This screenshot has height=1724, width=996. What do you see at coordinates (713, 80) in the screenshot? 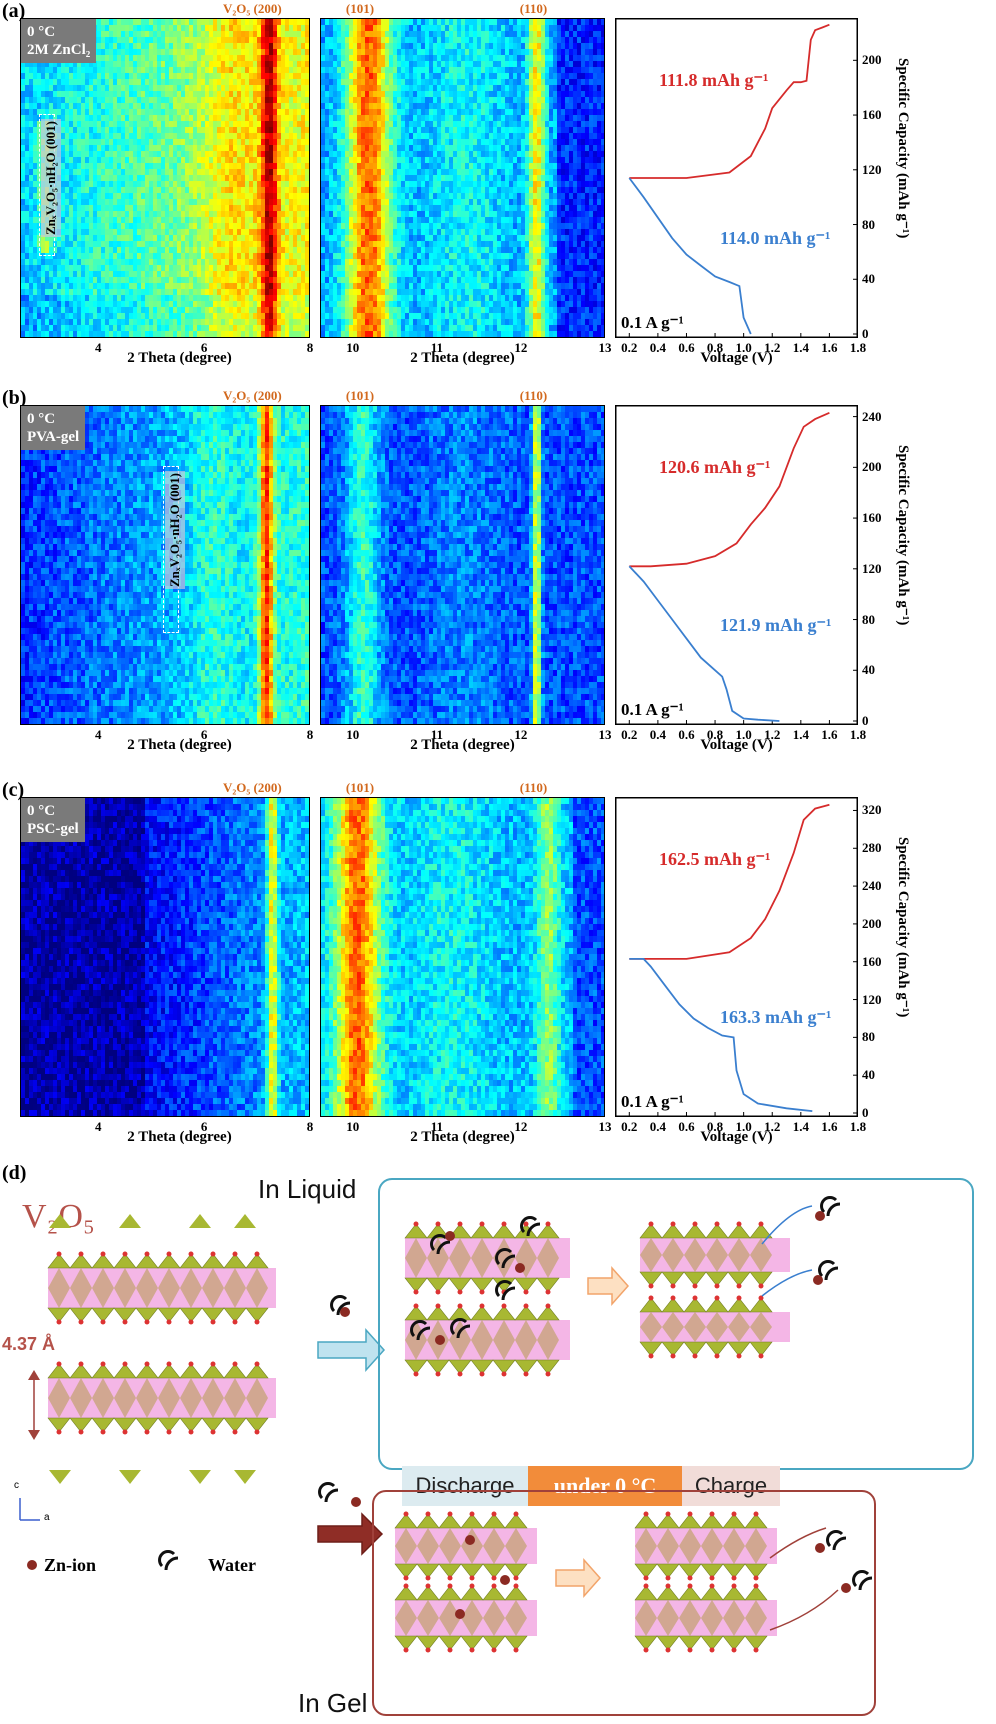
I see `charge-capacity-label: 111.8 mAh g⁻¹` at bounding box center [713, 80].